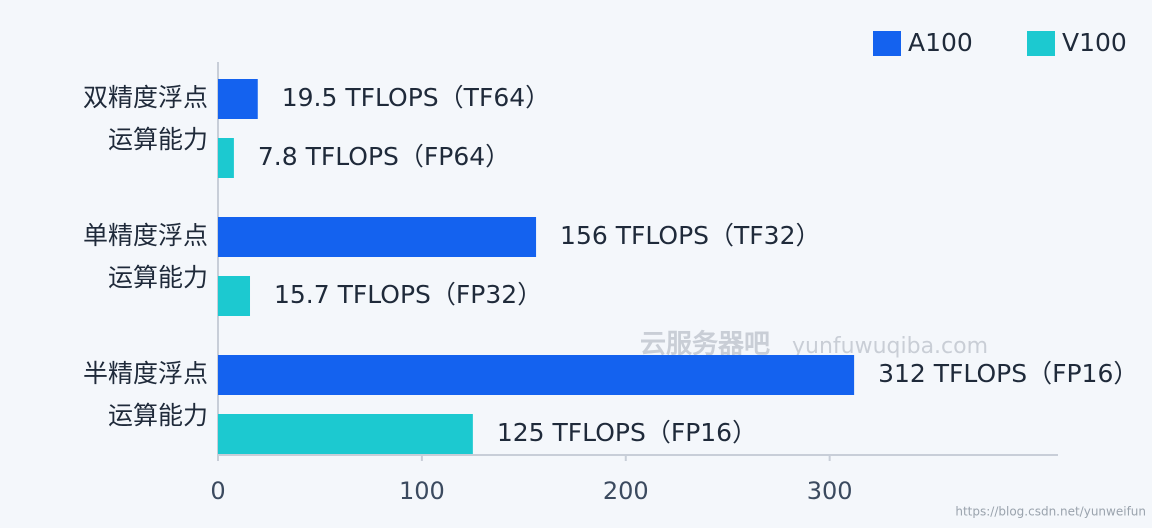 The image size is (1152, 528). What do you see at coordinates (940, 42) in the screenshot?
I see `legend-label: A100` at bounding box center [940, 42].